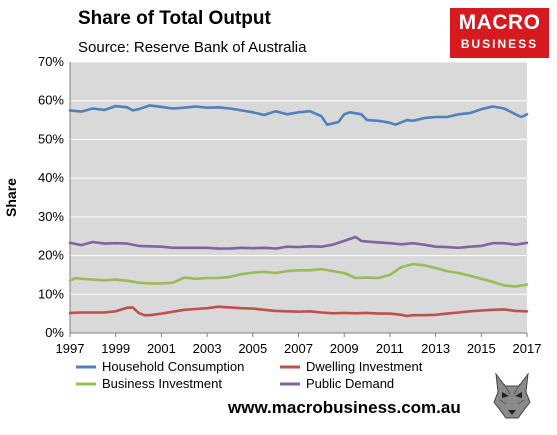  What do you see at coordinates (161, 348) in the screenshot?
I see `x-tick-label: 2001` at bounding box center [161, 348].